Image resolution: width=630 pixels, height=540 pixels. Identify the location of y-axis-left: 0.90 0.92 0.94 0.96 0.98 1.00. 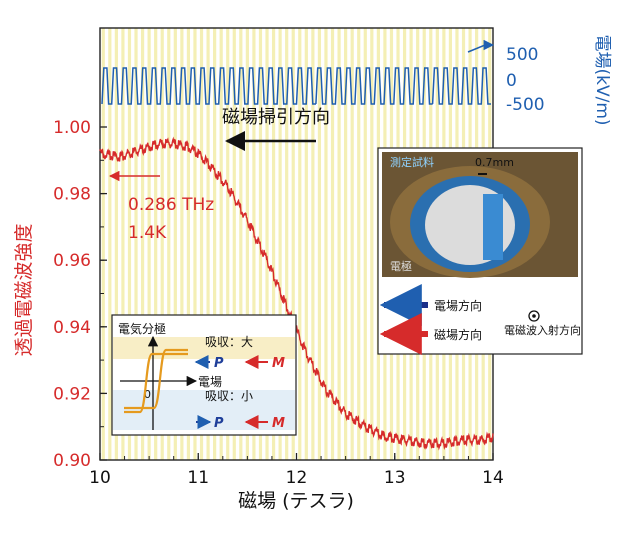
(80, 294).